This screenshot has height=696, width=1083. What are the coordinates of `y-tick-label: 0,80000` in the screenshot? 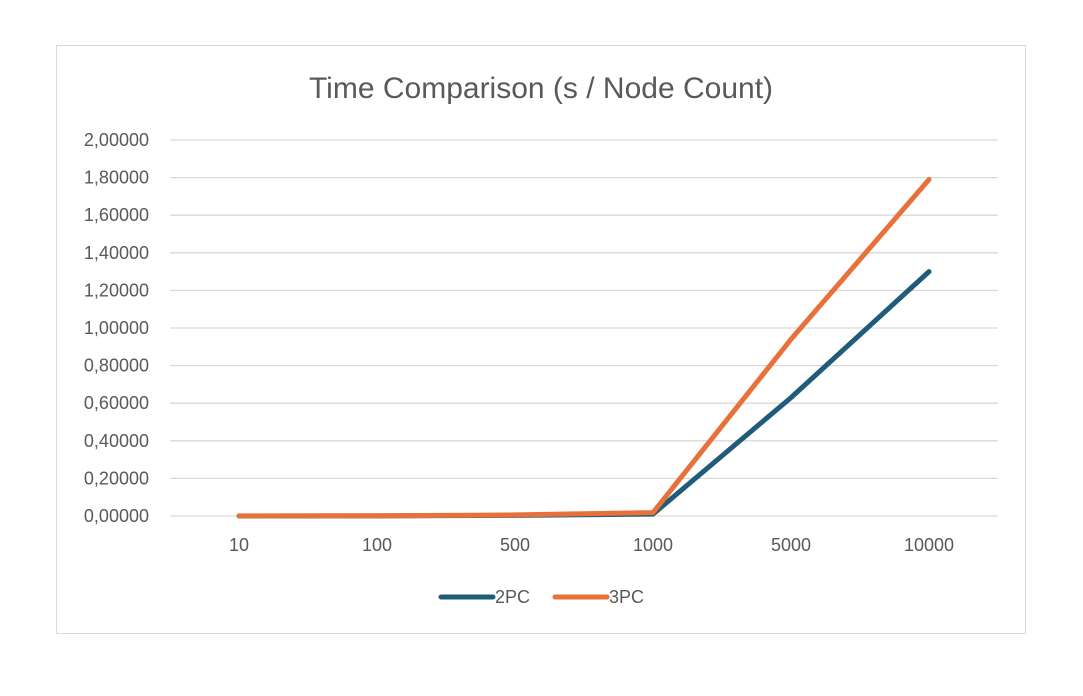 It's located at (116, 366).